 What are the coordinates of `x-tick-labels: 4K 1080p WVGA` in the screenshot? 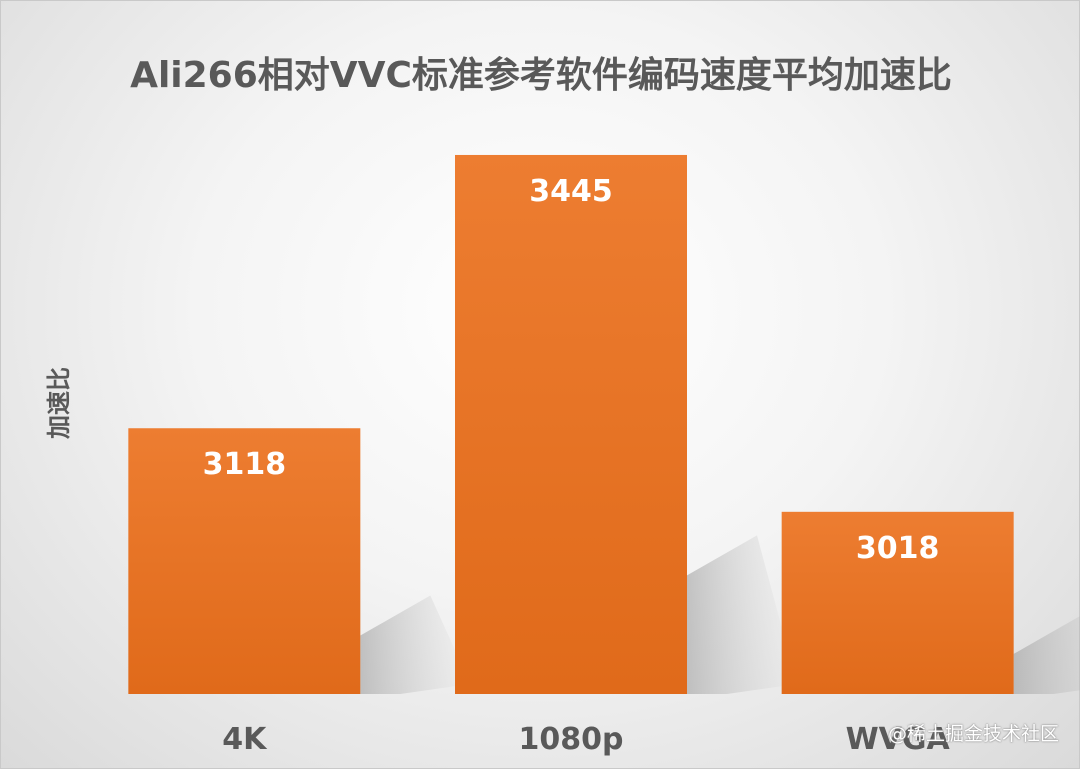 It's located at (586, 739).